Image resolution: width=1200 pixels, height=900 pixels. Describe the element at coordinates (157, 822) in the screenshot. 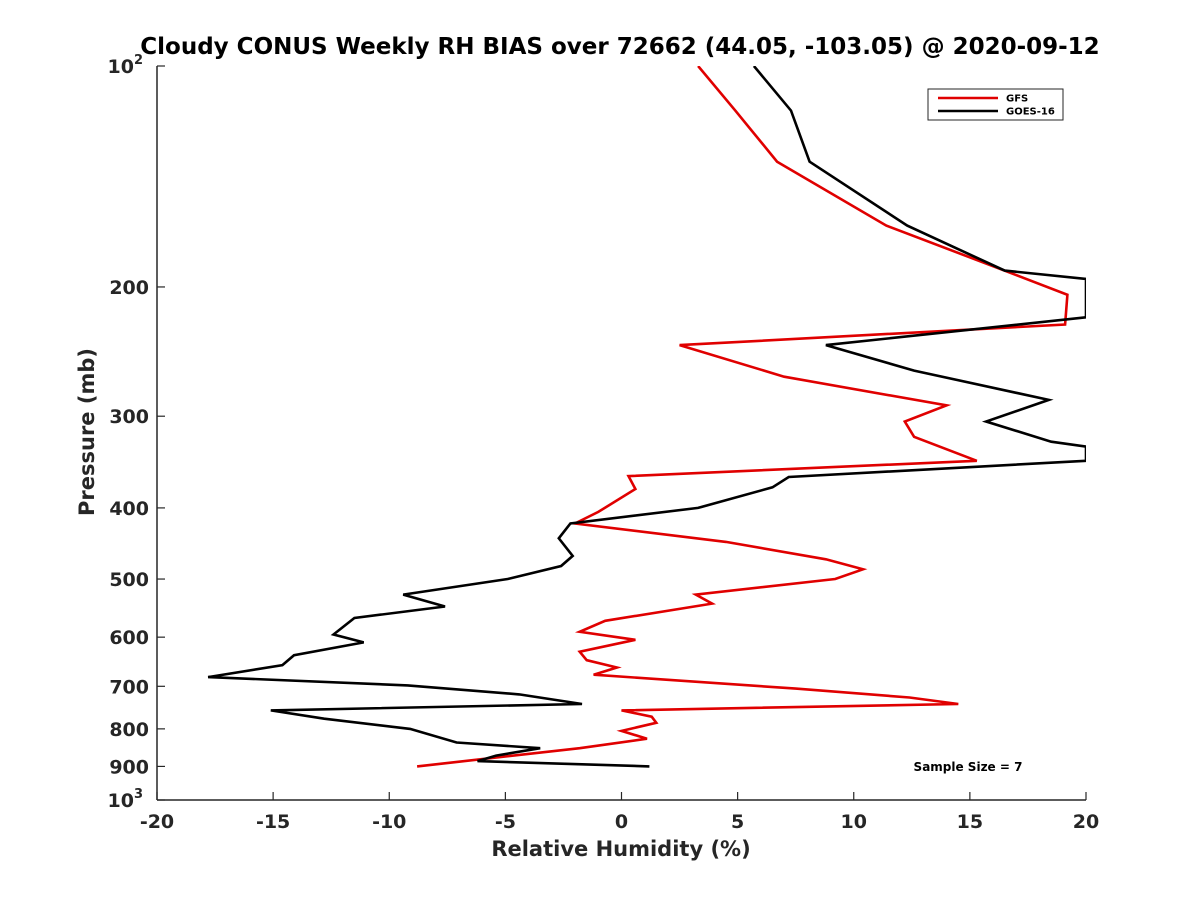

I see `x-tick-label: -20` at that location.